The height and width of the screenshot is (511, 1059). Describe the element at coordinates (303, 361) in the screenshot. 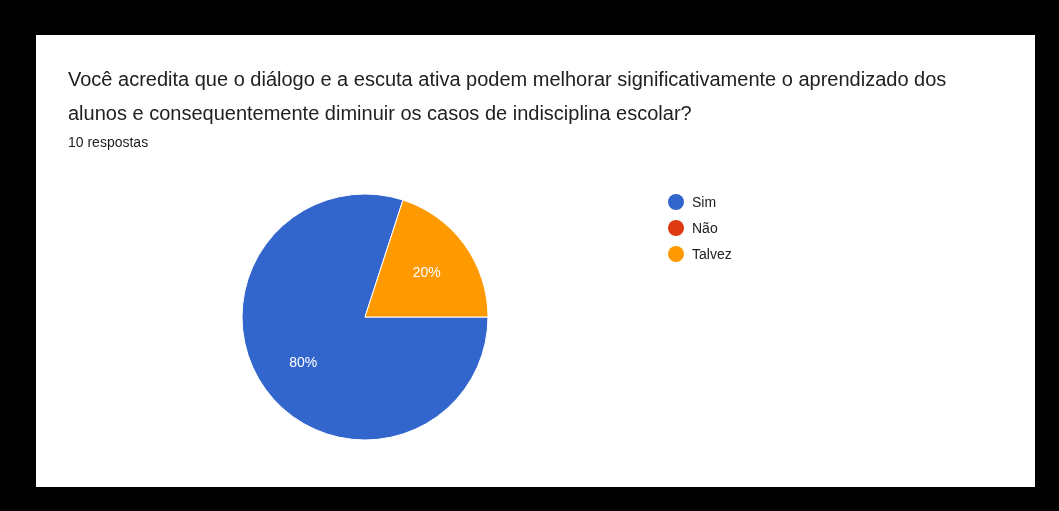

I see `data-label: 80%` at that location.